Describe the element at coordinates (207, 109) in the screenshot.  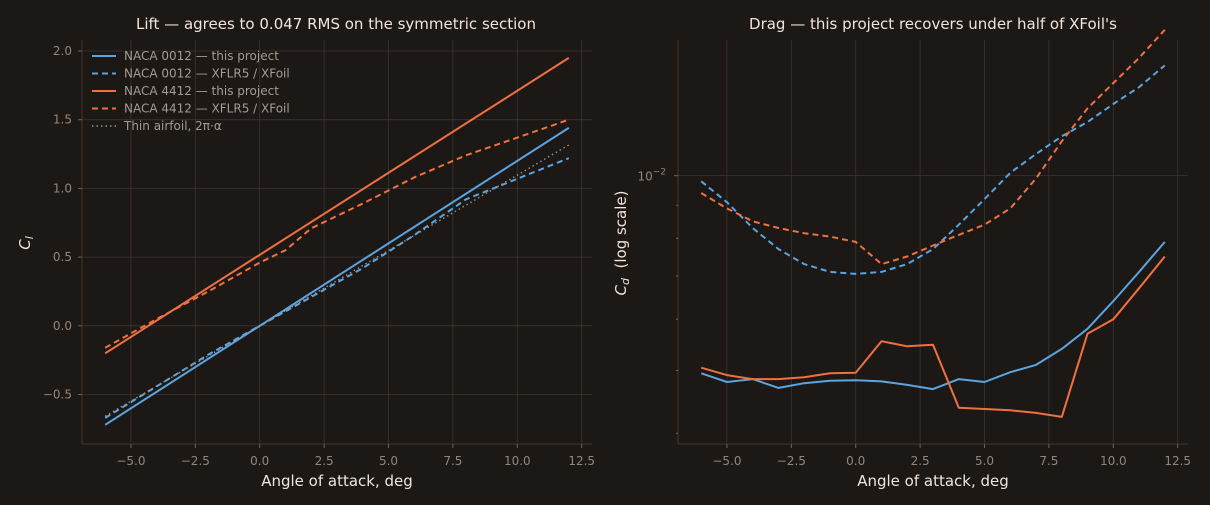
I see `legend-label: NACA 4412 — XFLR5 / XFoil` at that location.